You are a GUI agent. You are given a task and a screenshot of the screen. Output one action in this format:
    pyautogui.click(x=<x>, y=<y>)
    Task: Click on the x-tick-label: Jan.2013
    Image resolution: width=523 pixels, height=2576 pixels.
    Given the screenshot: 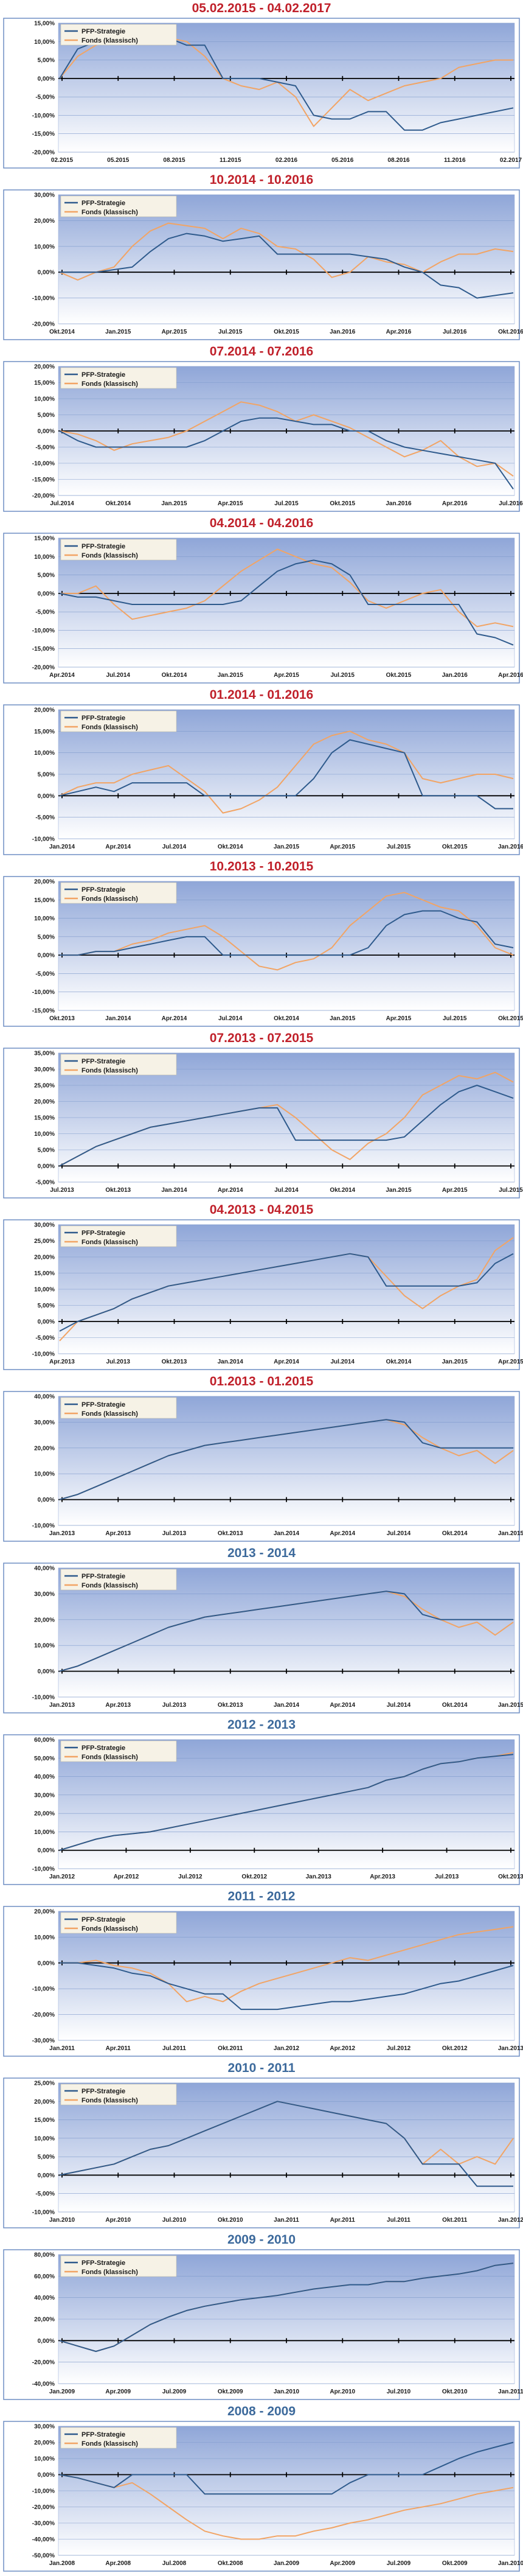 What is the action you would take?
    pyautogui.click(x=319, y=1877)
    